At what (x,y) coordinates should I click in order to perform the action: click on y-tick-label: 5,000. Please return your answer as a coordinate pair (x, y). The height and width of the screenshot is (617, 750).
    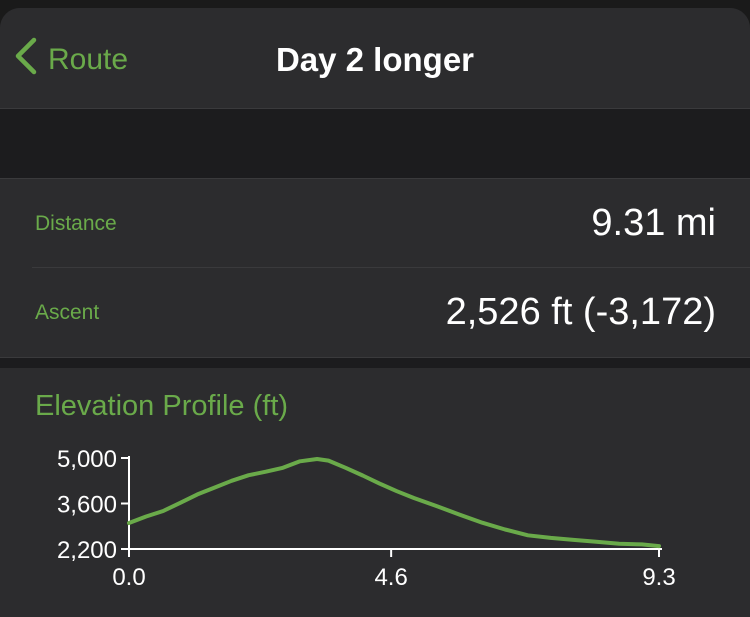
    Looking at the image, I should click on (87, 459).